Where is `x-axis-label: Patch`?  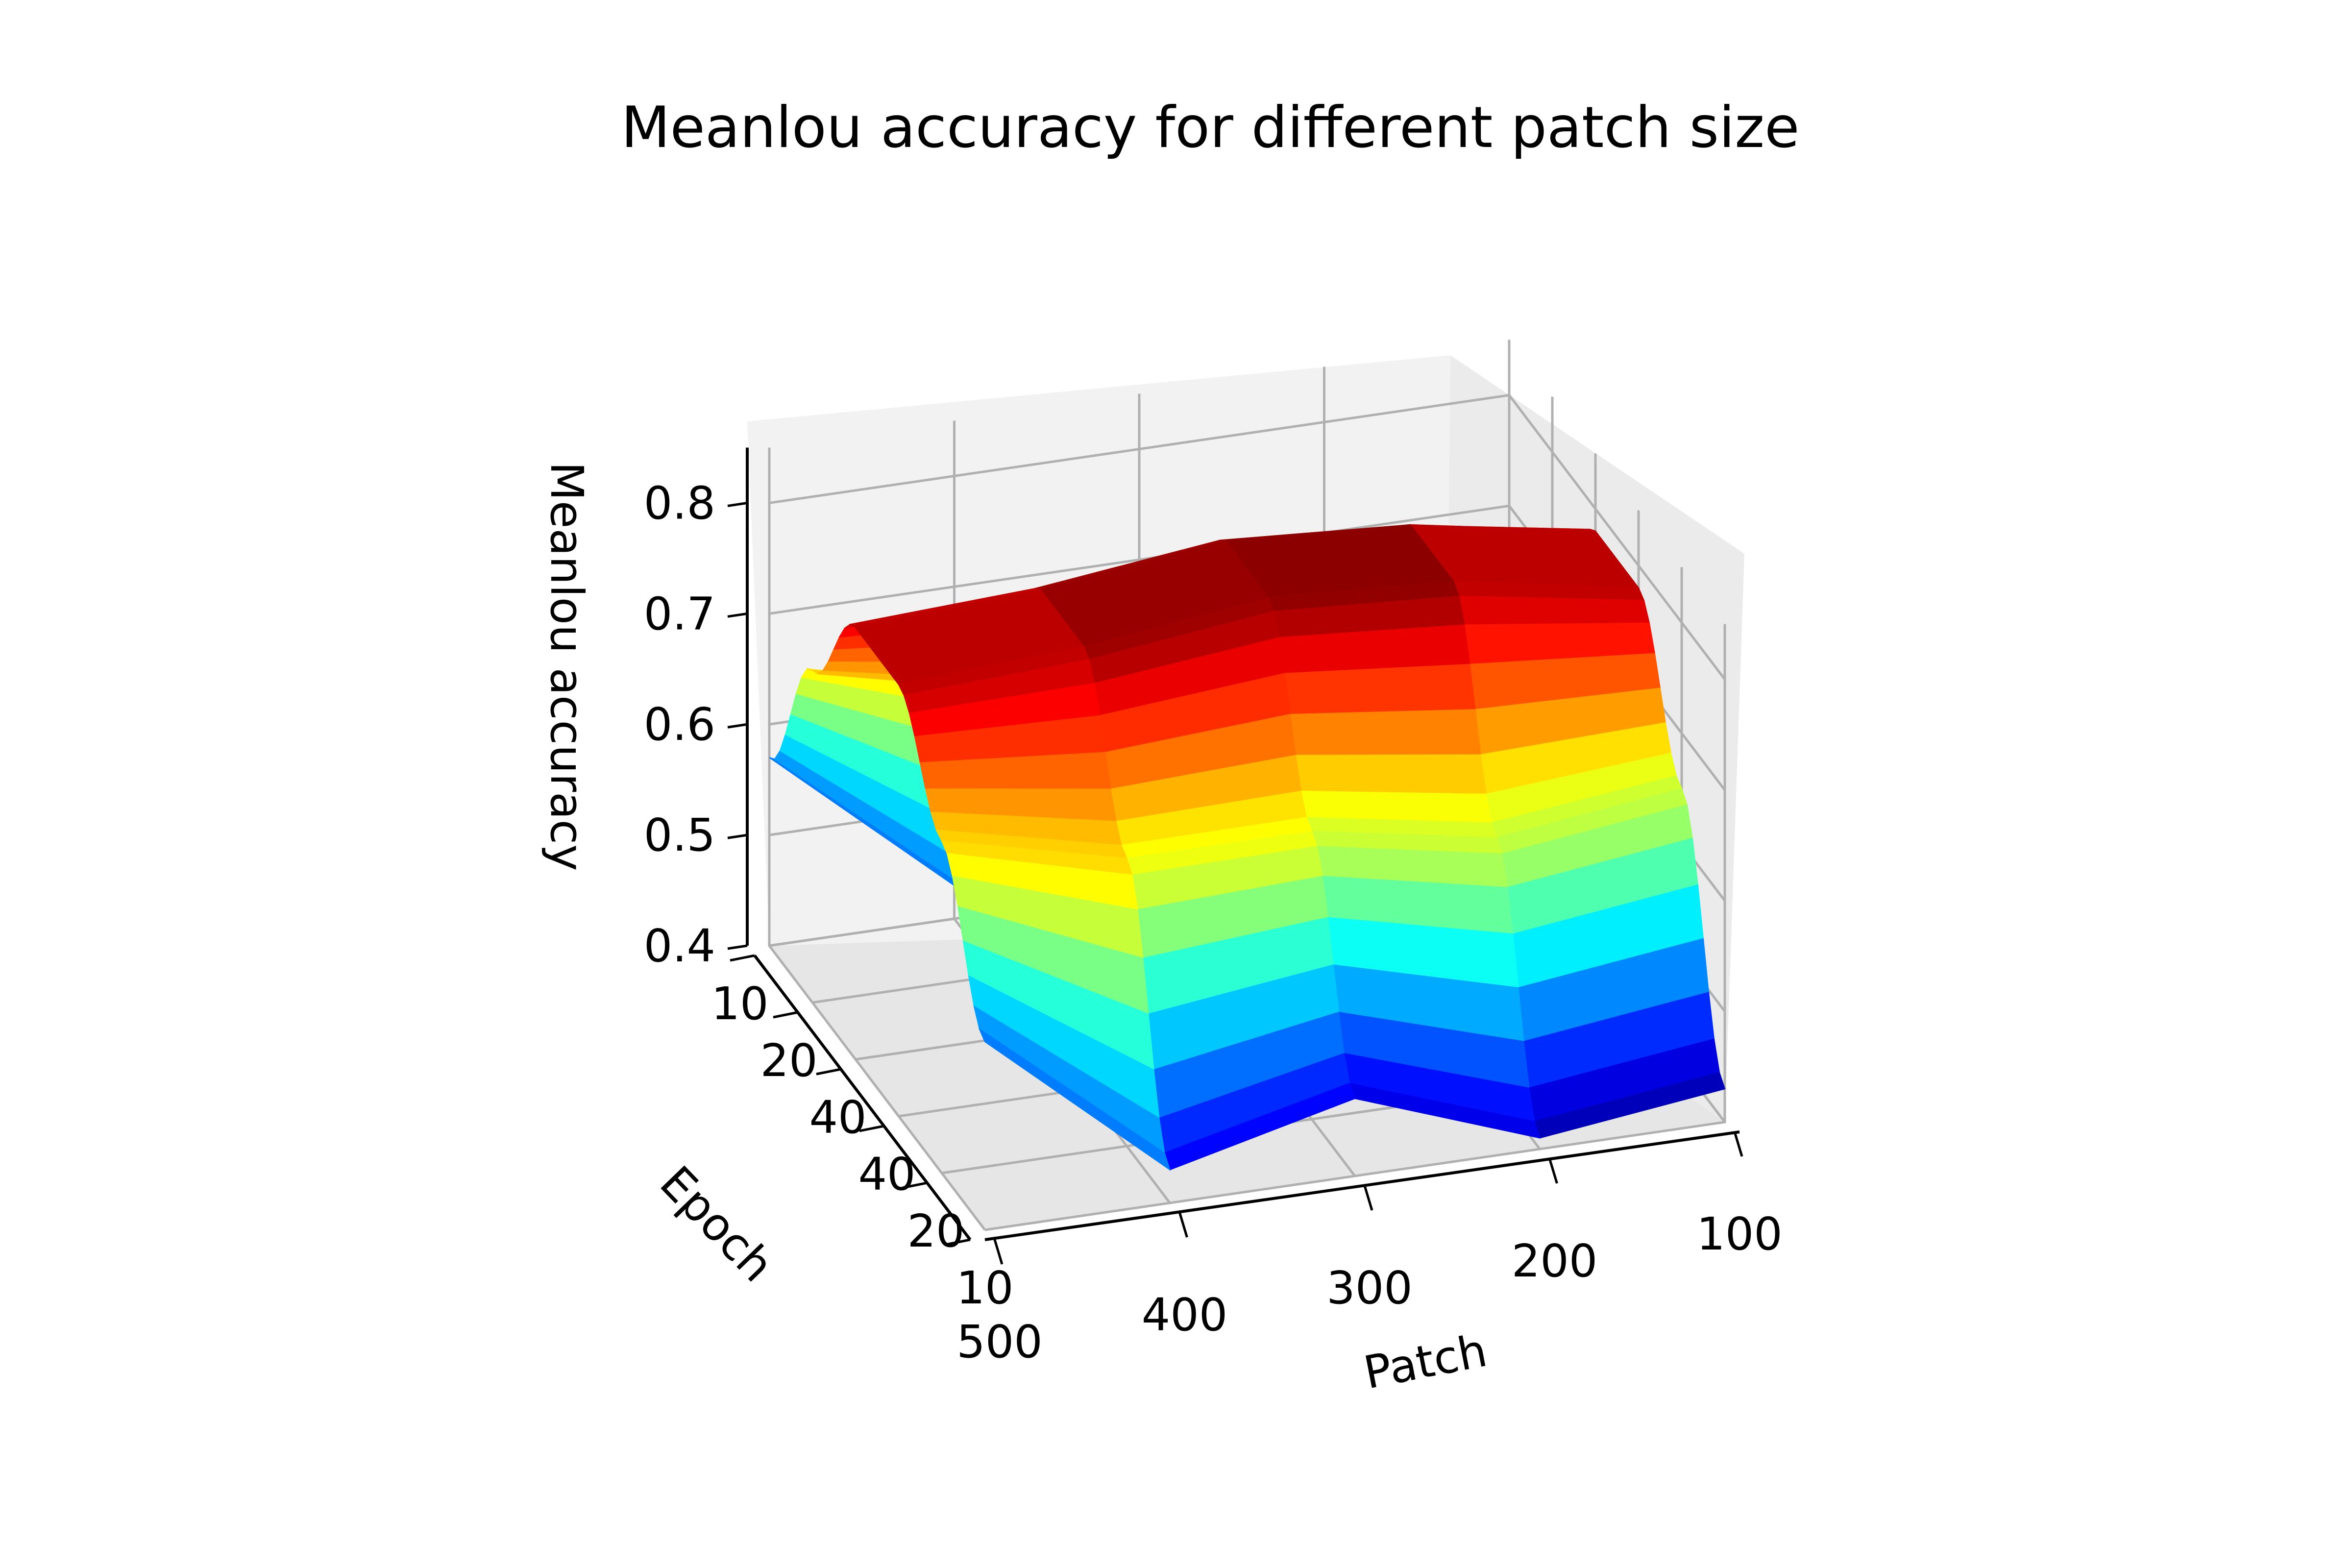
x-axis-label: Patch is located at coordinates (1425, 1361).